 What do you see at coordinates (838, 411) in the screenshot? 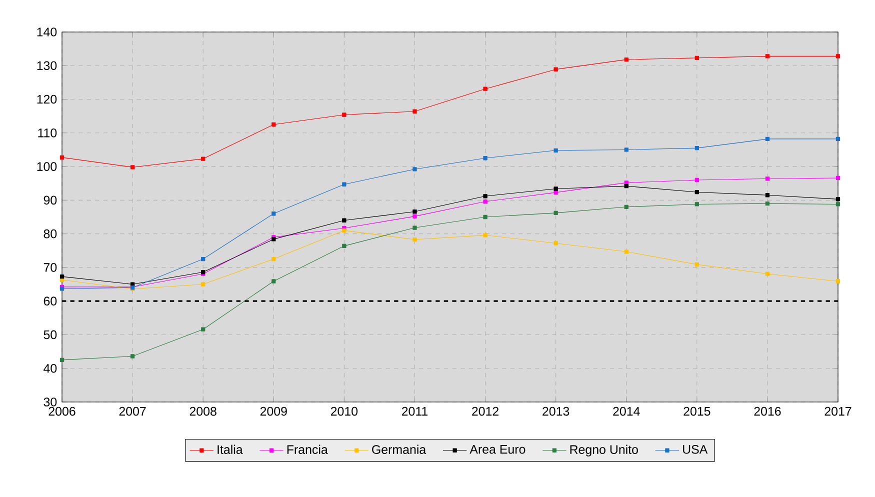
I see `x-tick-label: 2017` at bounding box center [838, 411].